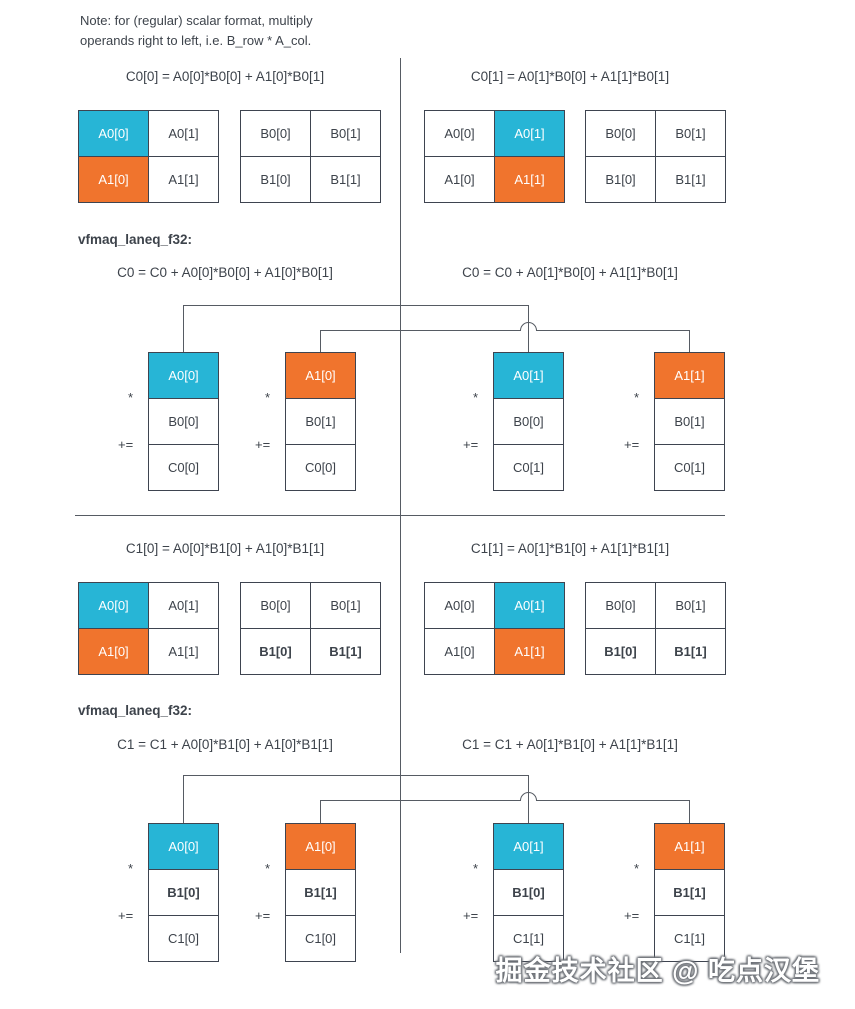  What do you see at coordinates (225, 76) in the screenshot?
I see `formula-c0-0-scalar: C0[0] = A0[0]*B0[0] + A1[0]*B0[1]` at bounding box center [225, 76].